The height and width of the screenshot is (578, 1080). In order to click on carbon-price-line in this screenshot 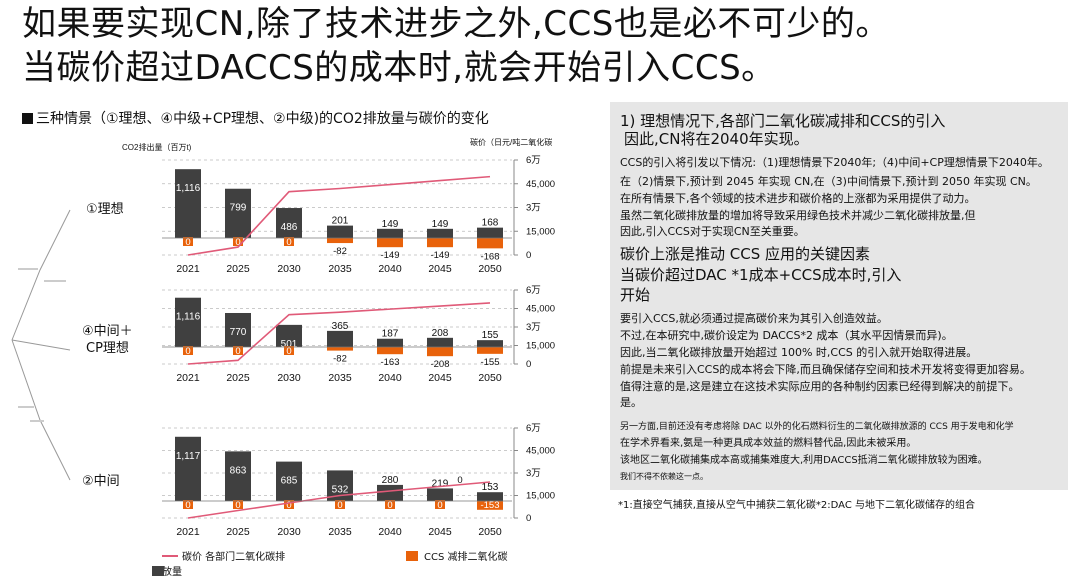, I will do `click(339, 500)`.